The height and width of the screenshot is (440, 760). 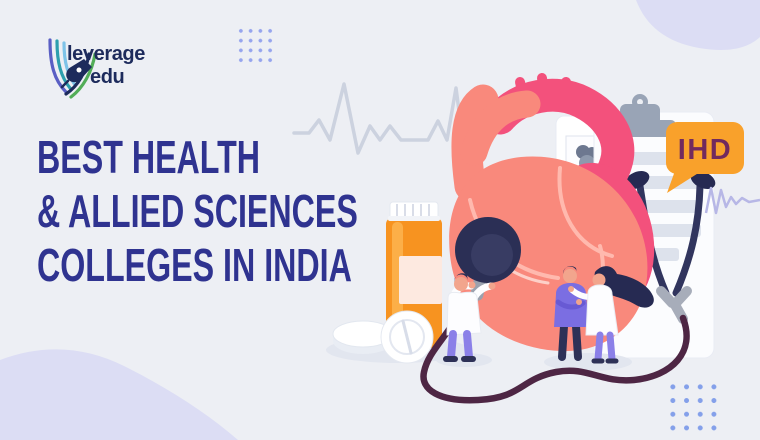 What do you see at coordinates (144, 65) in the screenshot?
I see `logo-wordmark: leverage edu` at bounding box center [144, 65].